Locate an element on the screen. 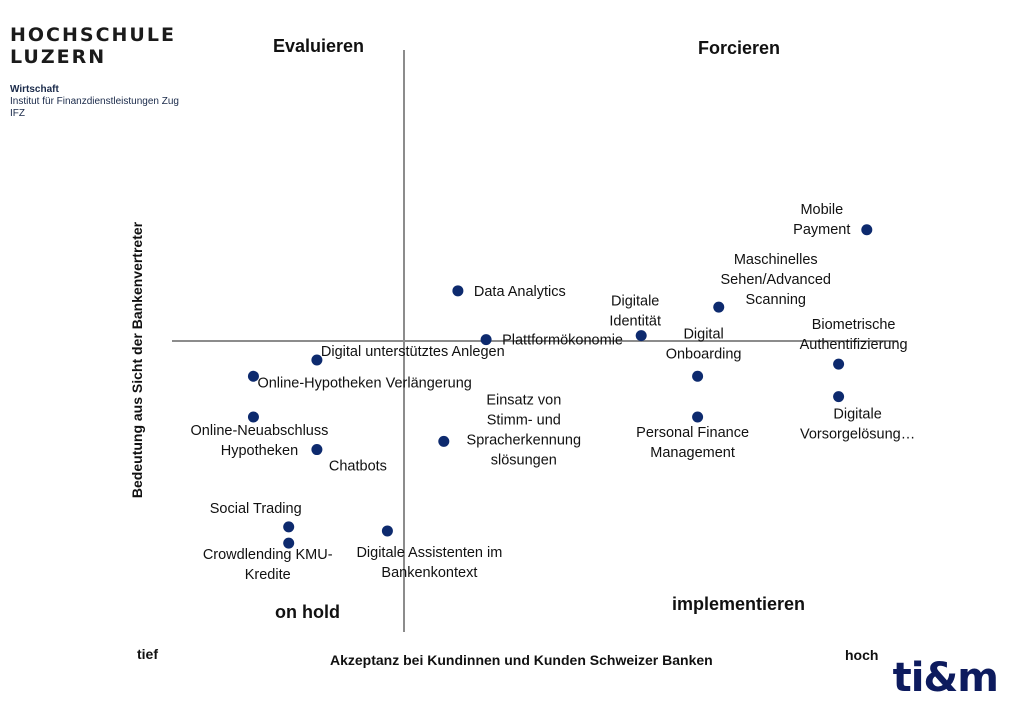 The width and height of the screenshot is (1024, 713). data-point-label-line: Spracherkennung is located at coordinates (524, 440).